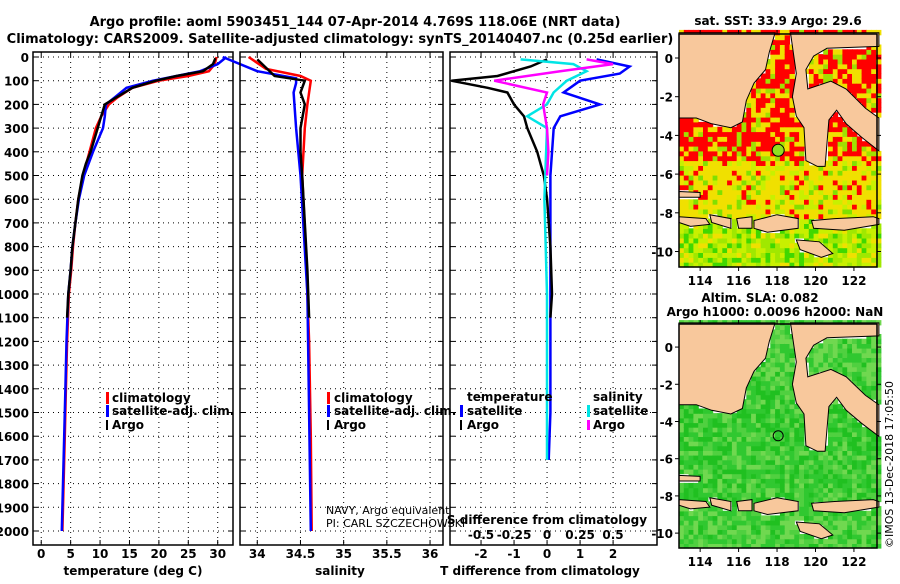 This screenshot has width=900, height=584. I want to click on temperature-xlabel: temperature (deg C), so click(133, 571).